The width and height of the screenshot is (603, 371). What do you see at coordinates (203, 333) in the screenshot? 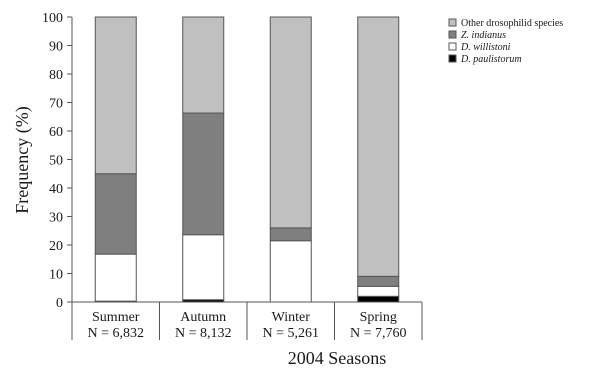
I see `sample-size-label: N = 8,132` at bounding box center [203, 333].